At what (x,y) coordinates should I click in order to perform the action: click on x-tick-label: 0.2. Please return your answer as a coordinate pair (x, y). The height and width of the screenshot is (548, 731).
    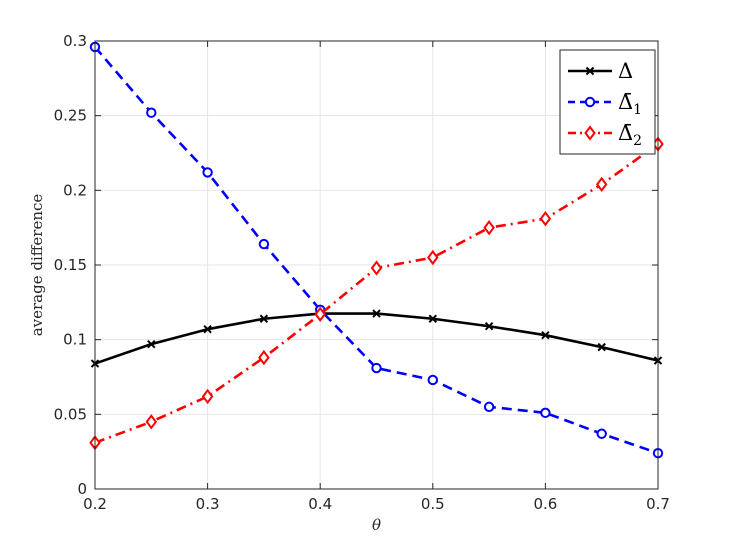
    Looking at the image, I should click on (95, 504).